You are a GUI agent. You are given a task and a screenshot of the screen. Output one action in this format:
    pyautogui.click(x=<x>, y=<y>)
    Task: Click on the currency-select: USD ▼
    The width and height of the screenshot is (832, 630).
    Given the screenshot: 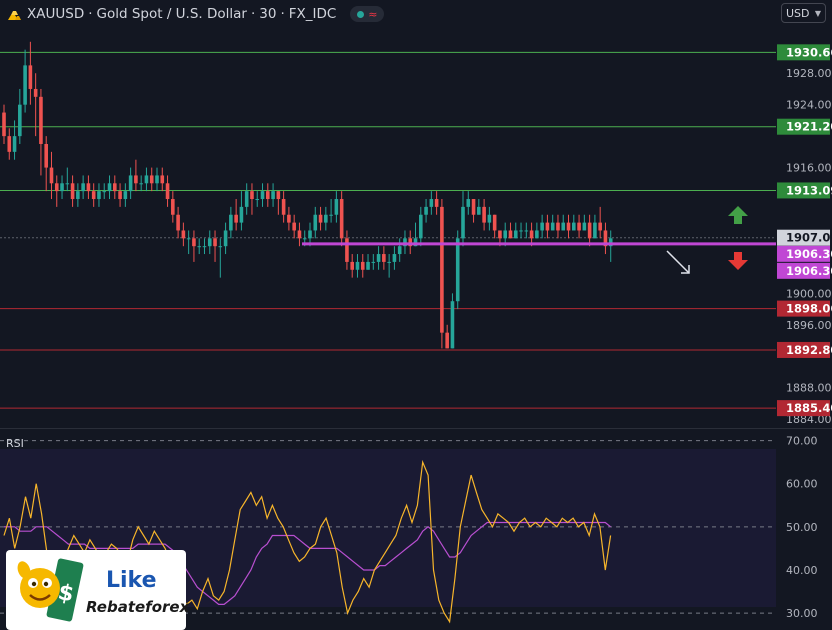 What is the action you would take?
    pyautogui.click(x=803, y=13)
    